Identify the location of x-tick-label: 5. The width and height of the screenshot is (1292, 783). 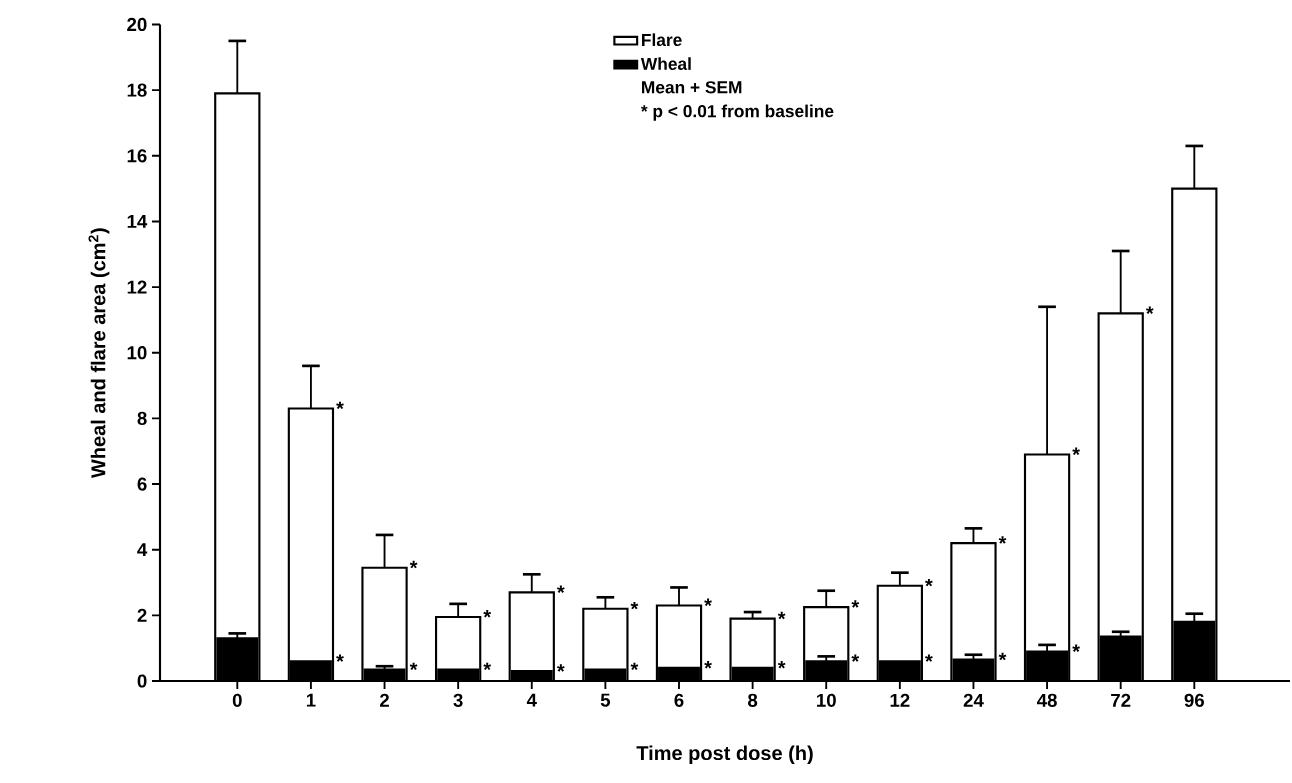
(605, 700).